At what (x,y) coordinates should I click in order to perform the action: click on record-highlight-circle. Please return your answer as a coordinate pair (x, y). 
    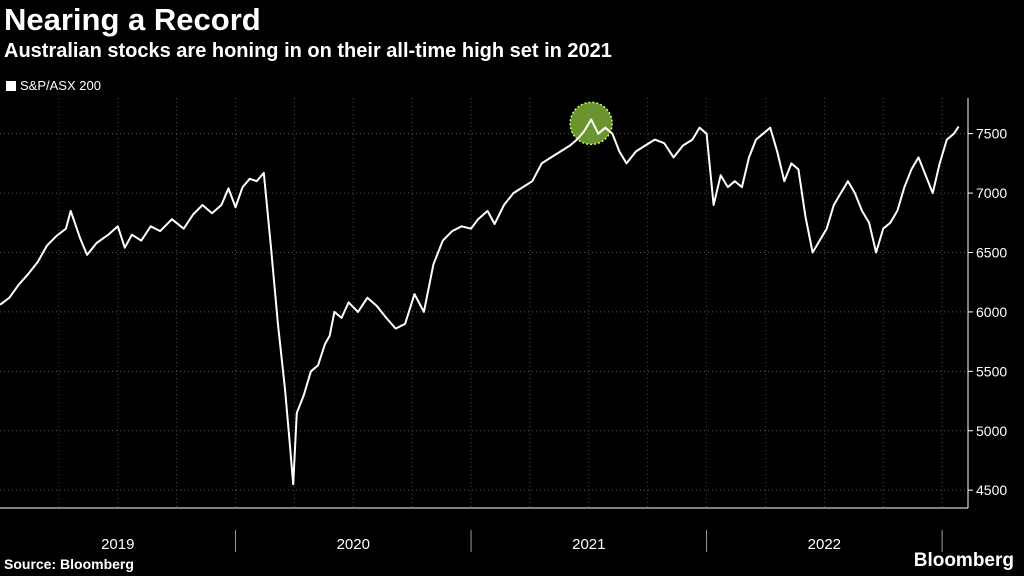
    Looking at the image, I should click on (591, 123).